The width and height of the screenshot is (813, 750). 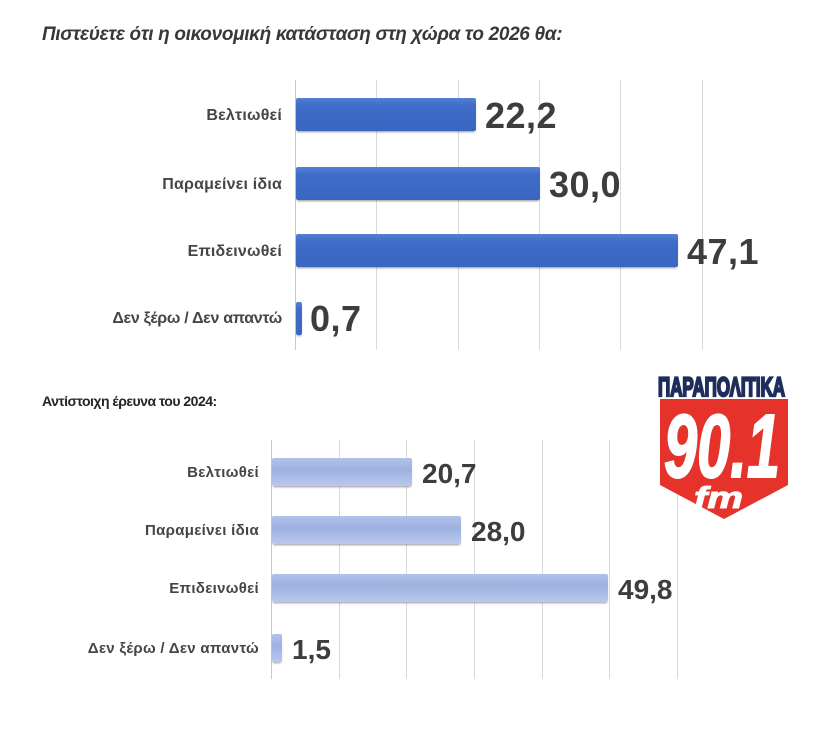 I want to click on svg-text: 90.1, so click(x=722, y=447).